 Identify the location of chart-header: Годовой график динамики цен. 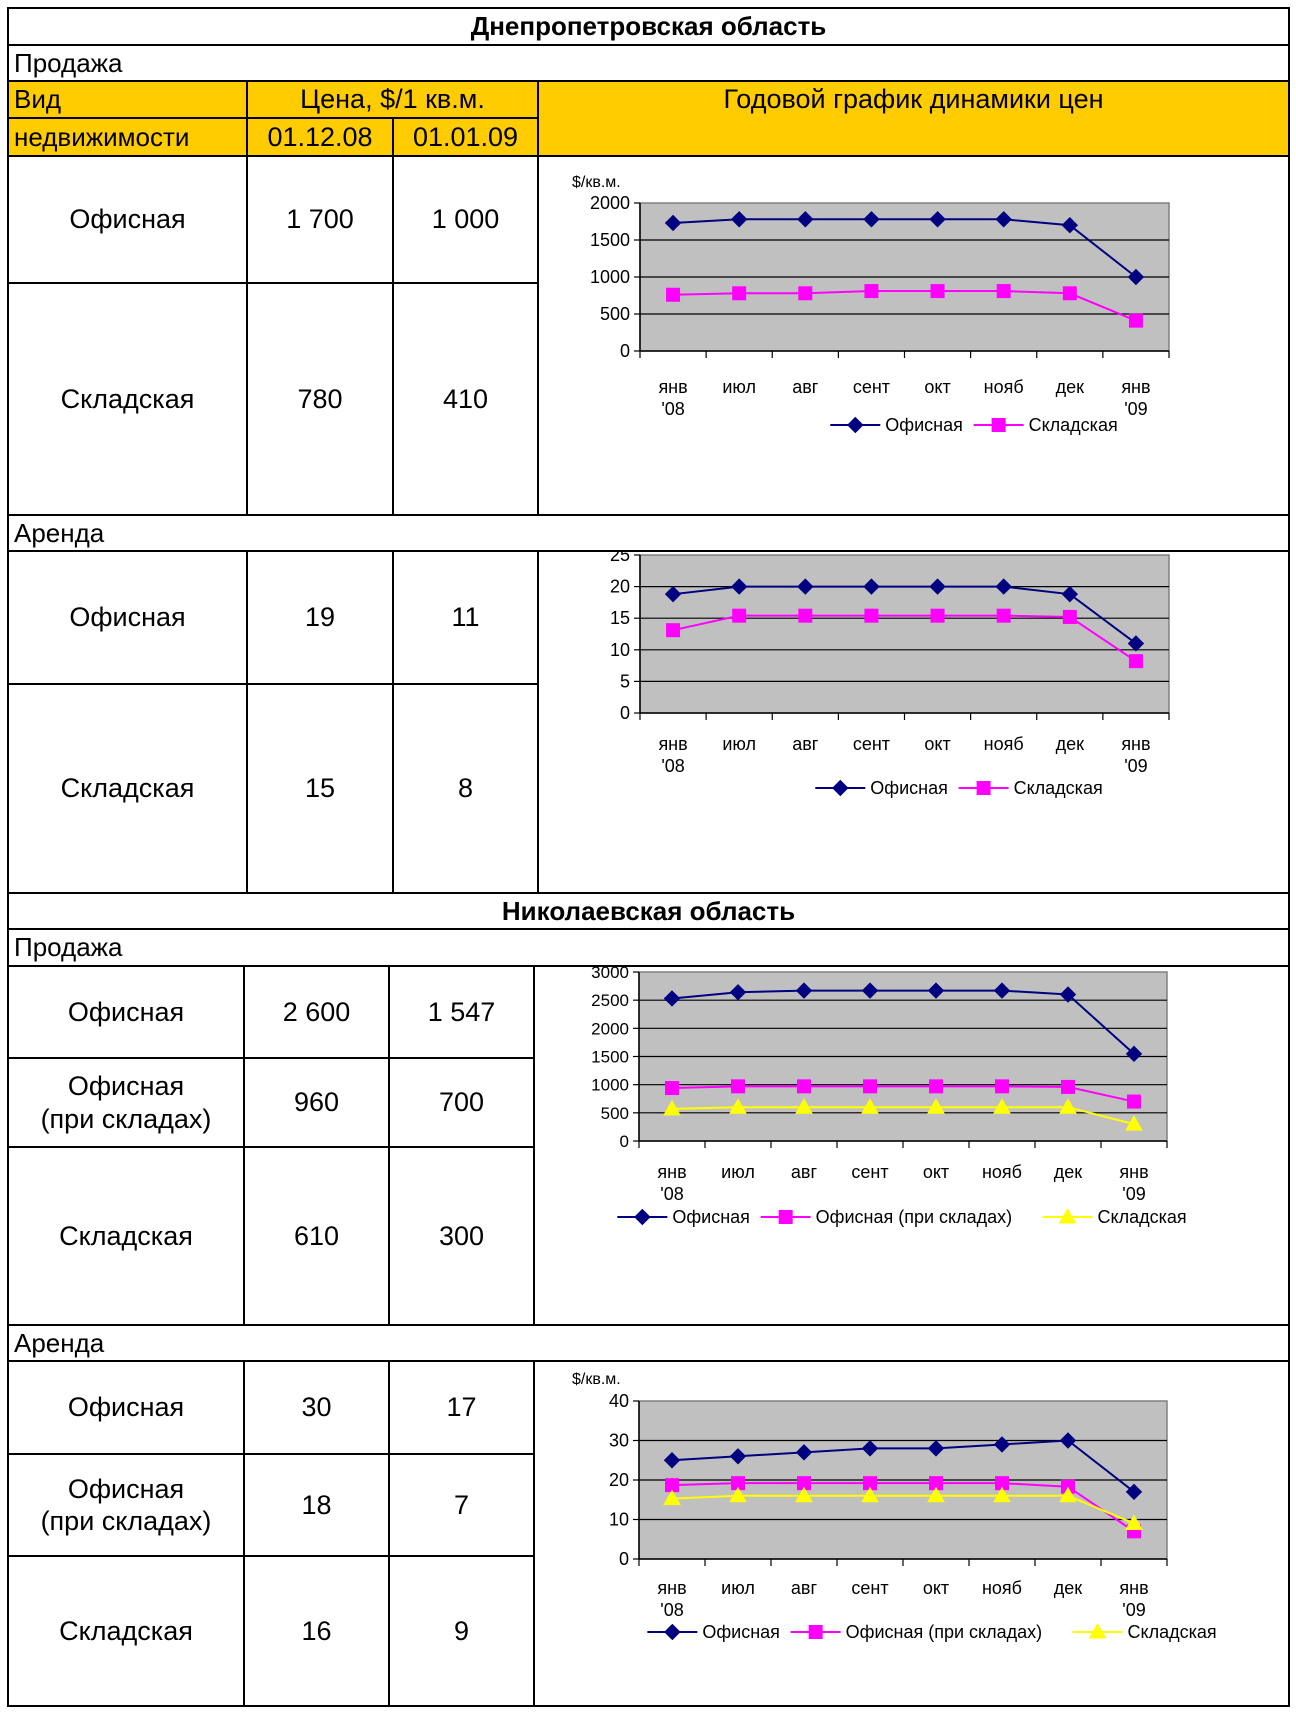
(913, 99).